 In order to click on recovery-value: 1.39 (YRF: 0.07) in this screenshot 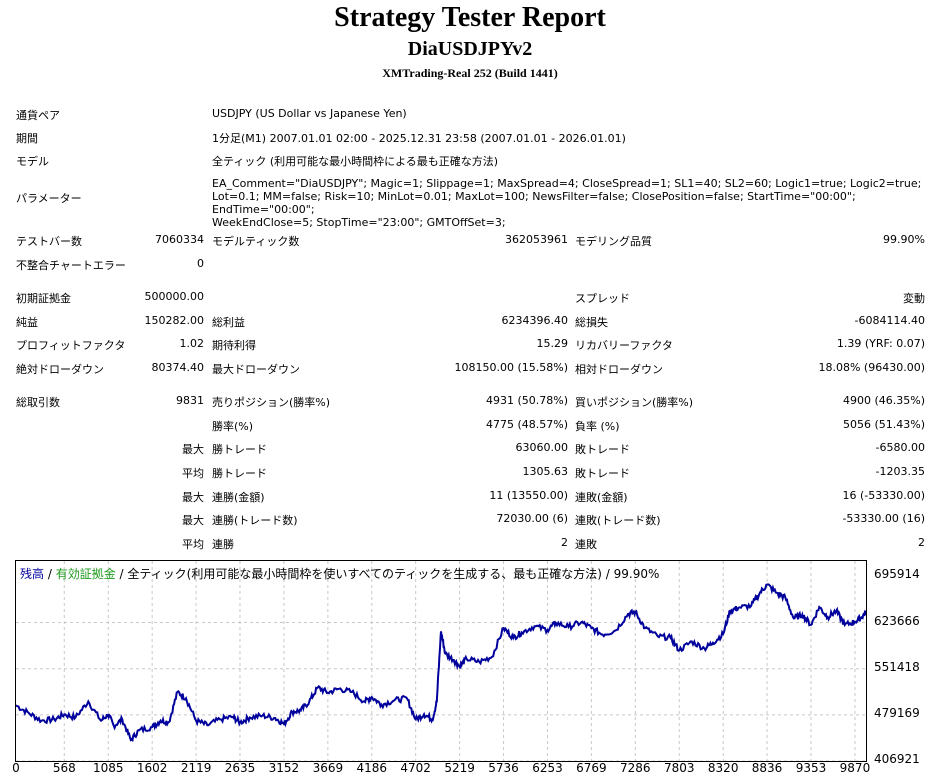, I will do `click(880, 343)`.